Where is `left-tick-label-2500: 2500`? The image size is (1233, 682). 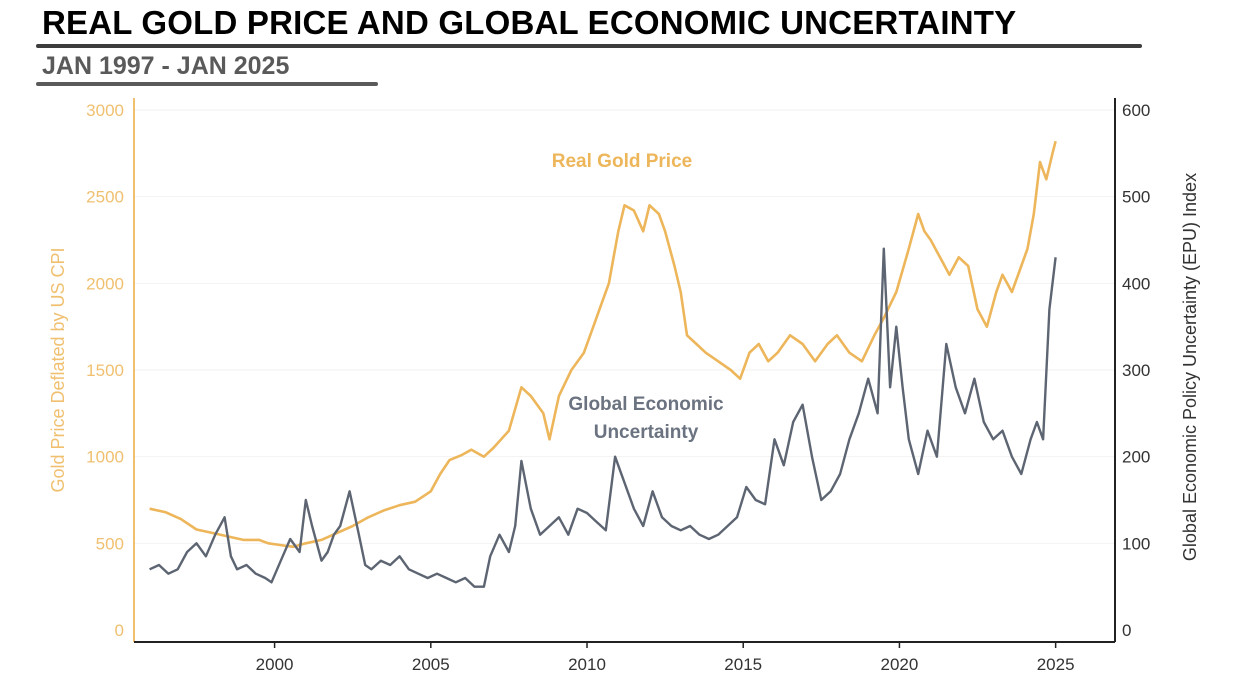 left-tick-label-2500: 2500 is located at coordinates (105, 197).